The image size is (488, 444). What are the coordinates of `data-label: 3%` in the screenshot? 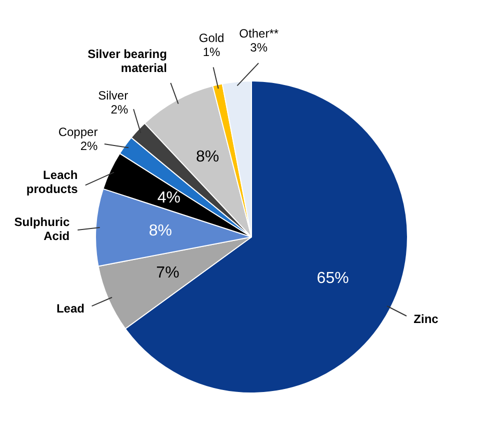 It's located at (259, 47).